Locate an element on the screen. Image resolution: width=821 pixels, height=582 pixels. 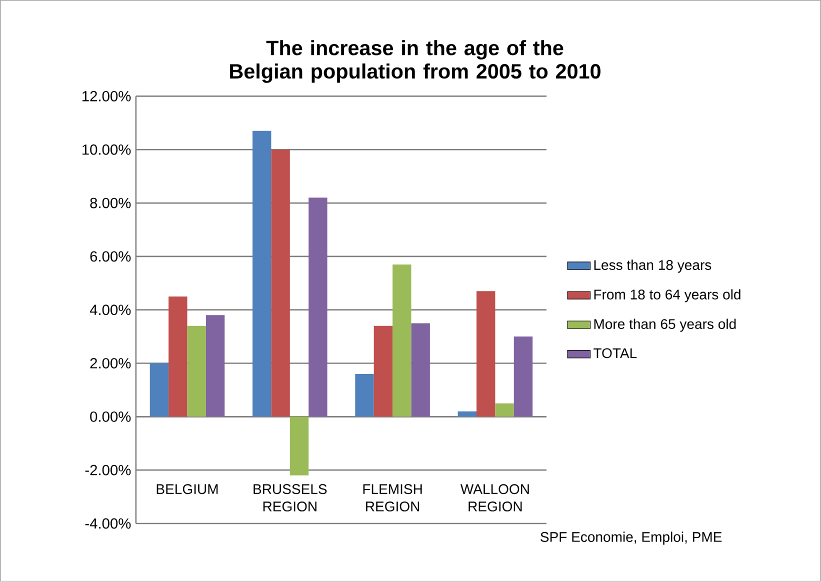
x-tick-label: BRUSSELS REGION is located at coordinates (290, 498).